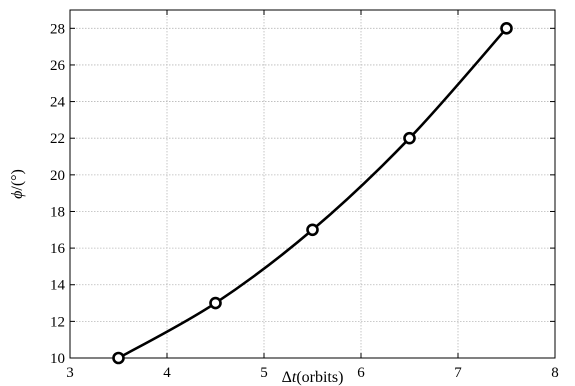 Image resolution: width=575 pixels, height=386 pixels. What do you see at coordinates (57, 29) in the screenshot?
I see `y-tick-label: 28` at bounding box center [57, 29].